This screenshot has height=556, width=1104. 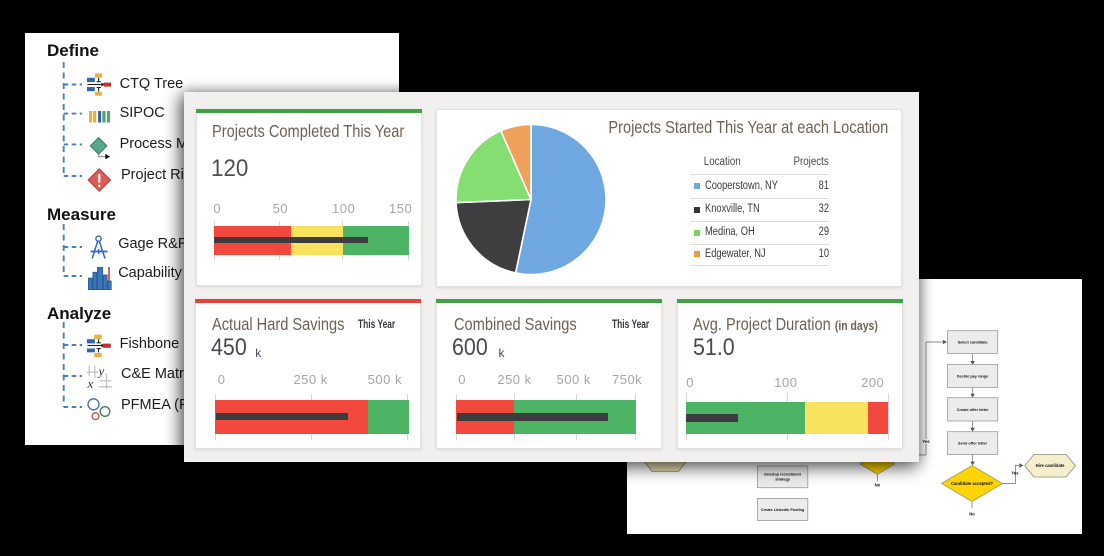 I want to click on svg-text: Send offer letter, so click(x=973, y=444).